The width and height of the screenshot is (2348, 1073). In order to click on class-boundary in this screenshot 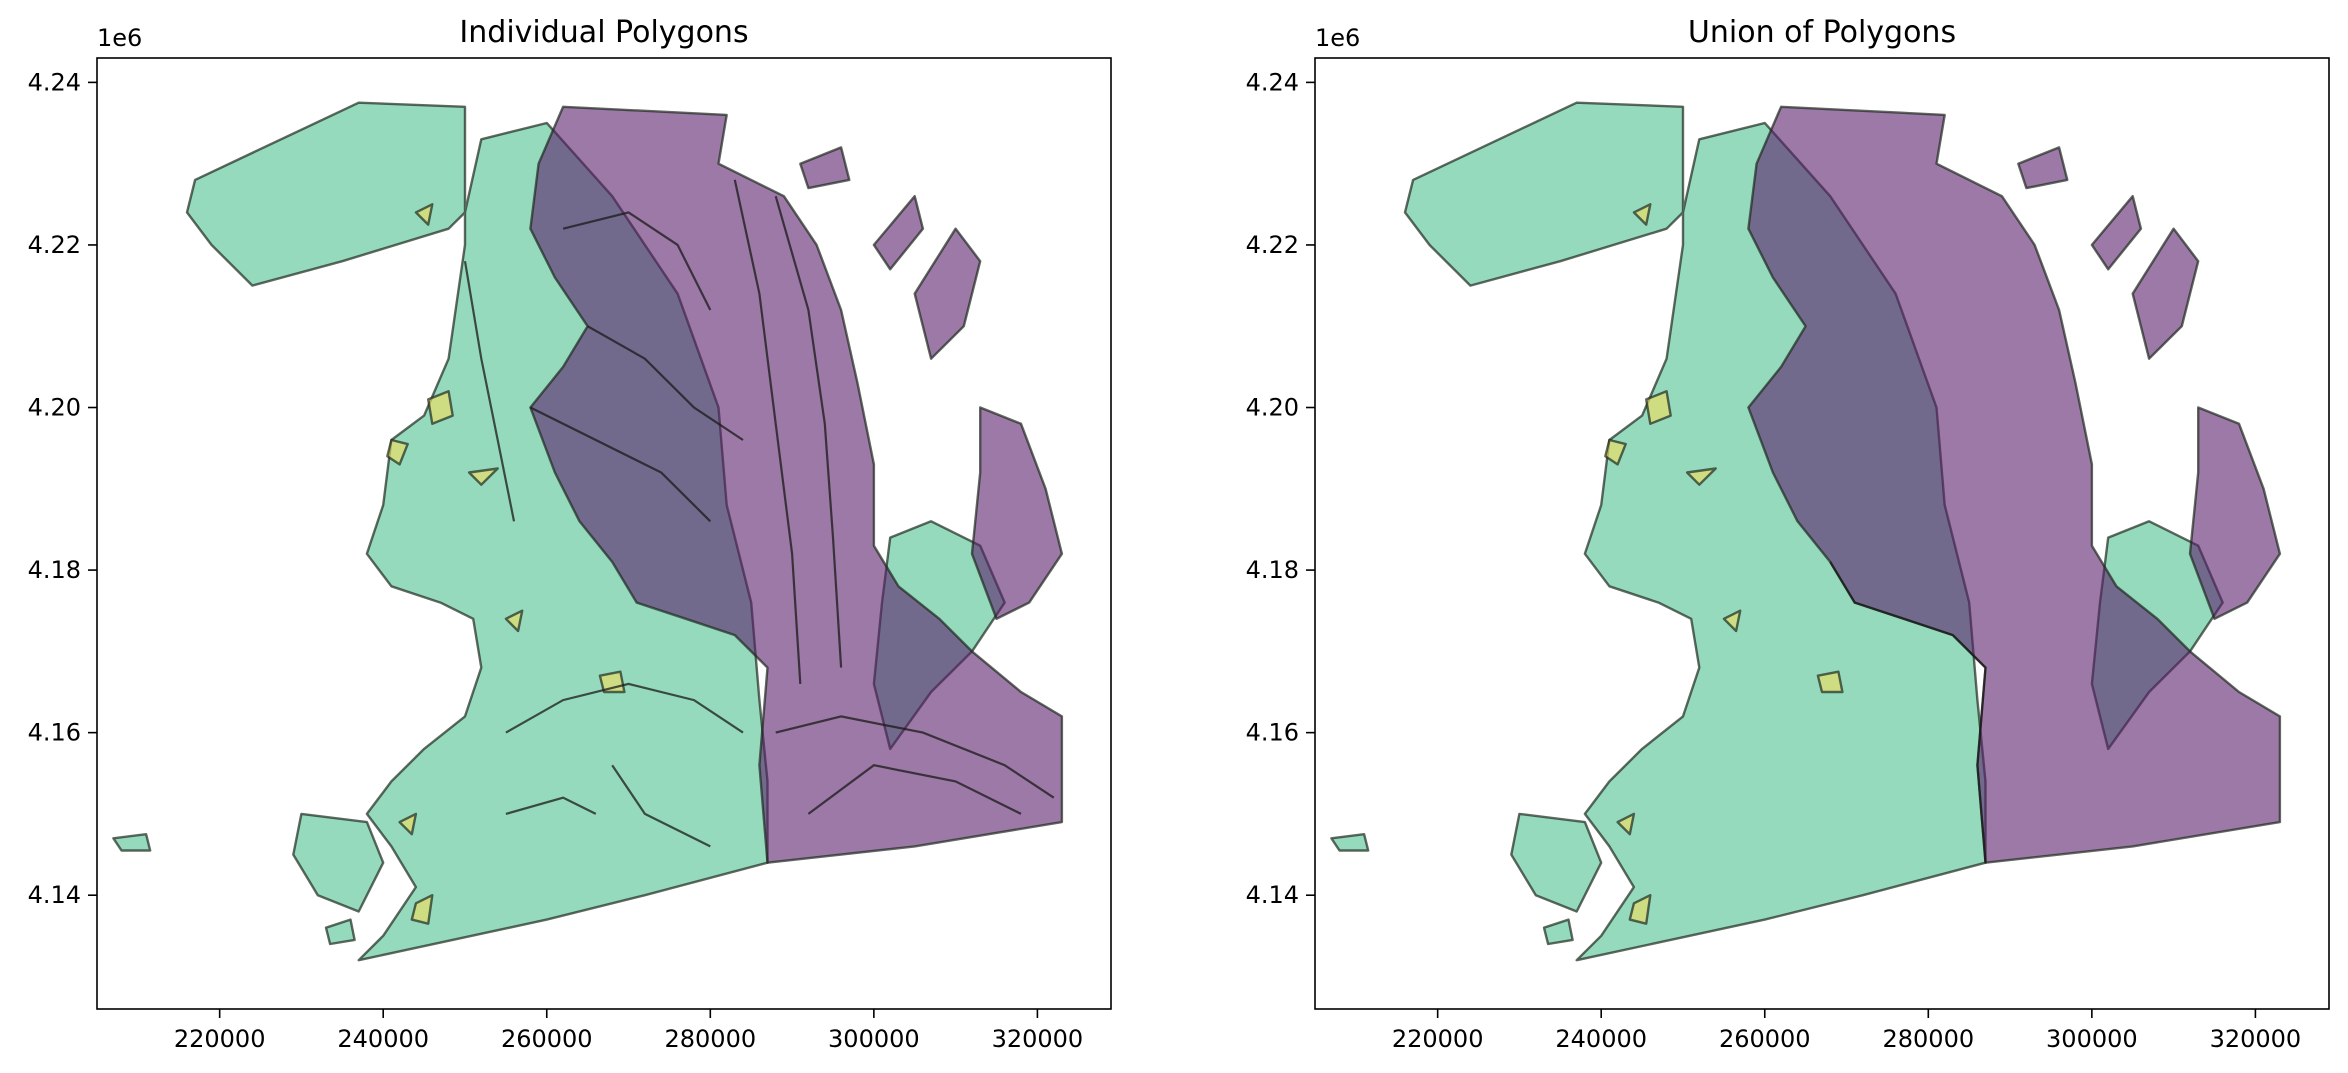, I will do `click(1908, 712)`.